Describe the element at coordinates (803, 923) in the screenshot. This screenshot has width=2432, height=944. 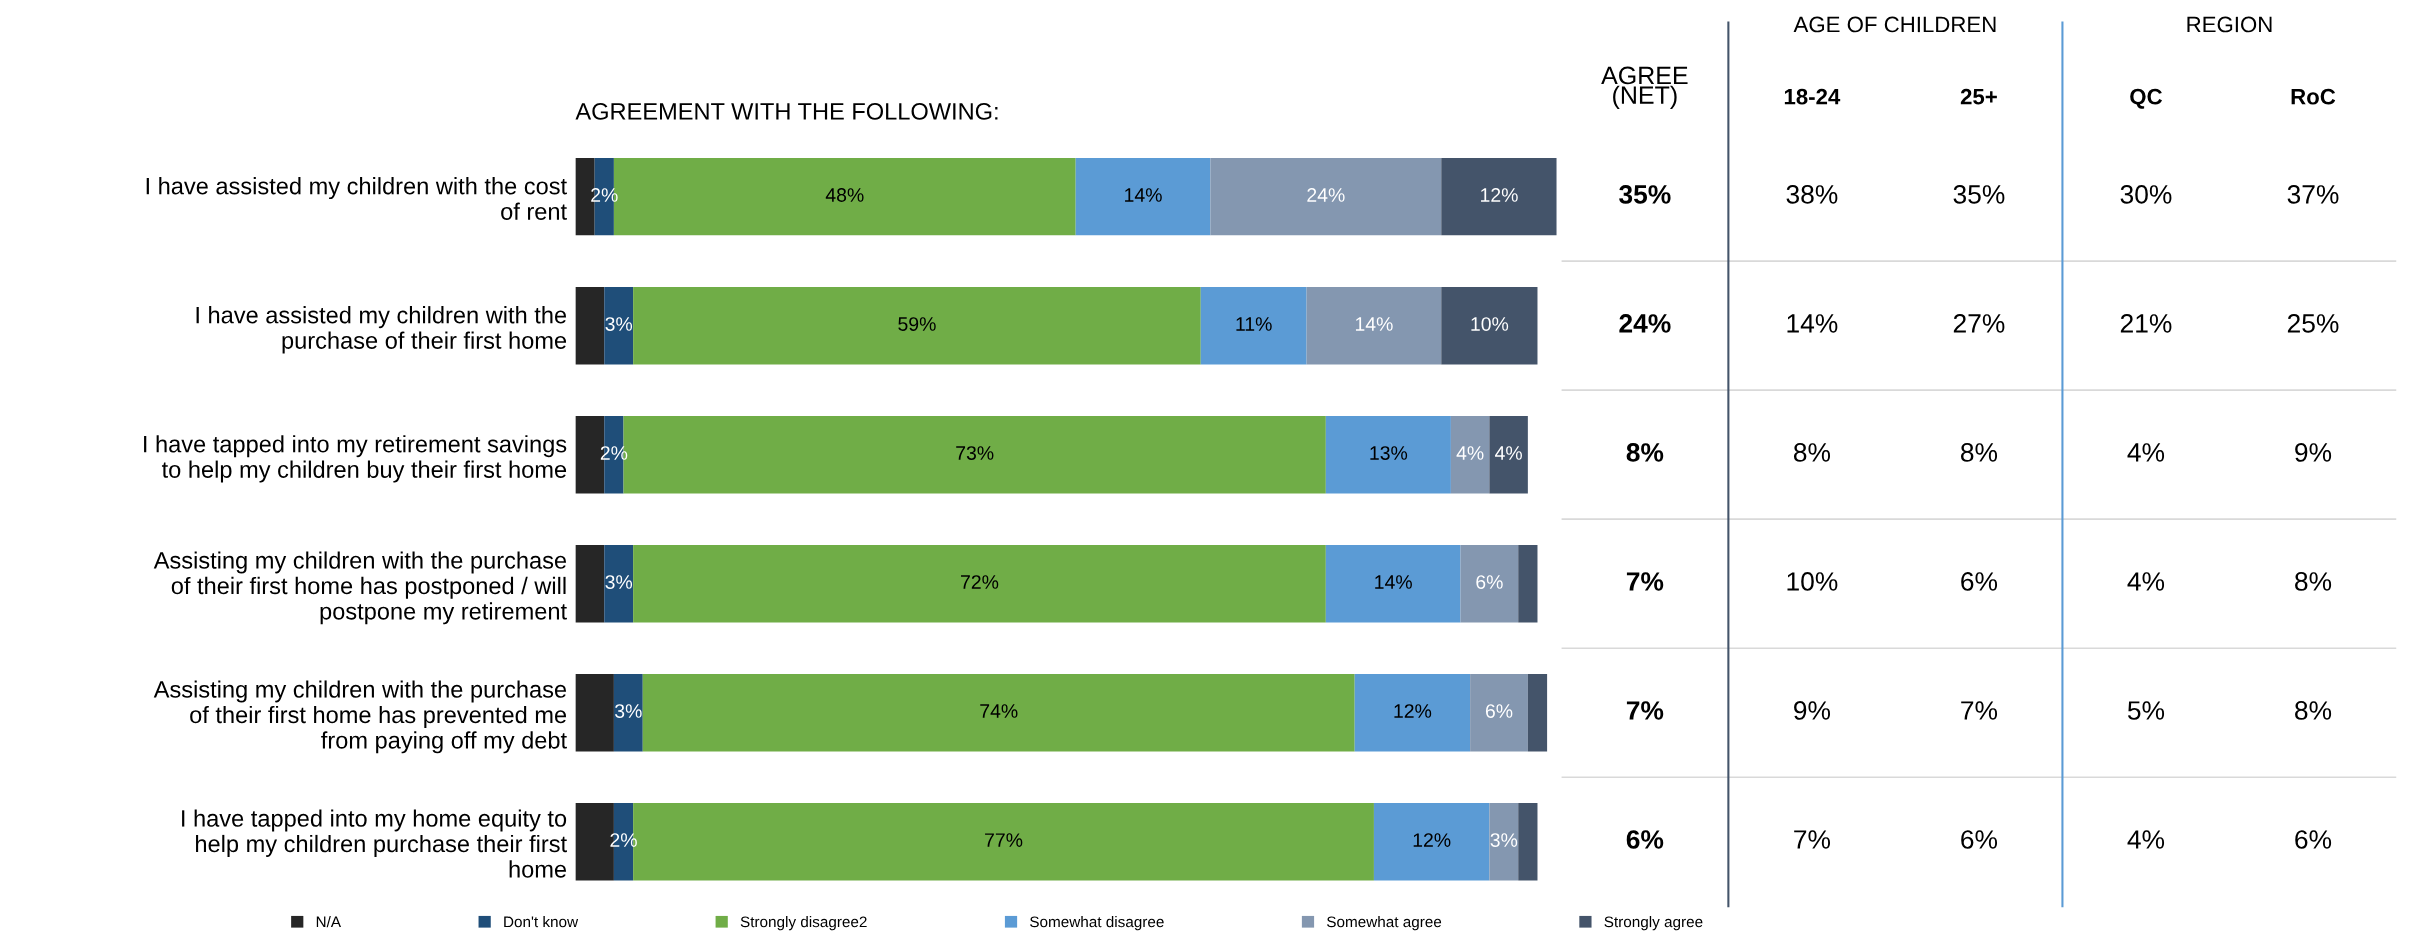
I see `legend-label: Strongly disagree2` at that location.